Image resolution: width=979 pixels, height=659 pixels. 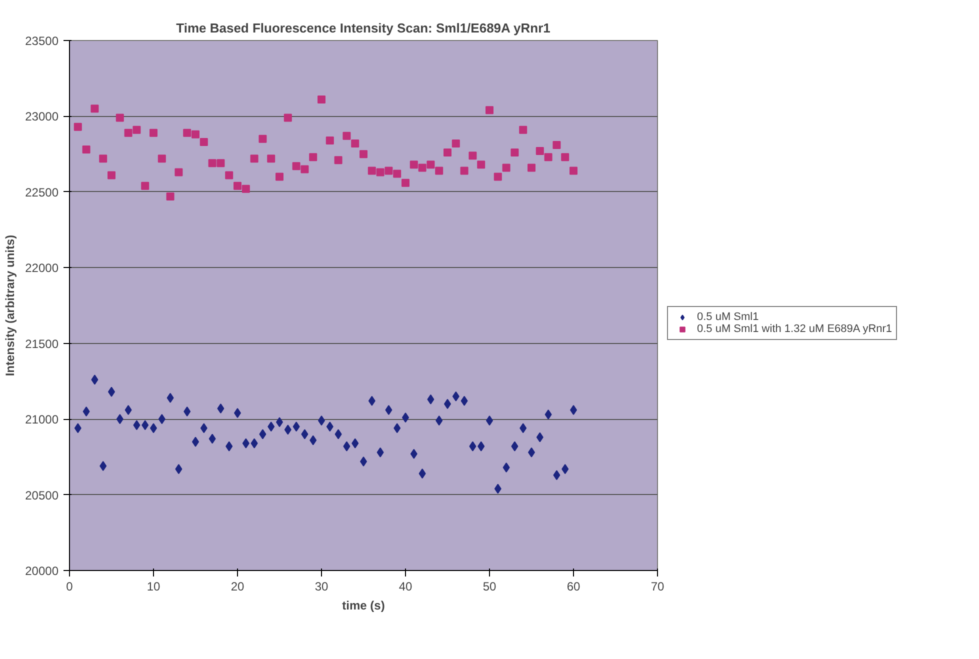 I want to click on y-tick-label: 23500, so click(x=42, y=41).